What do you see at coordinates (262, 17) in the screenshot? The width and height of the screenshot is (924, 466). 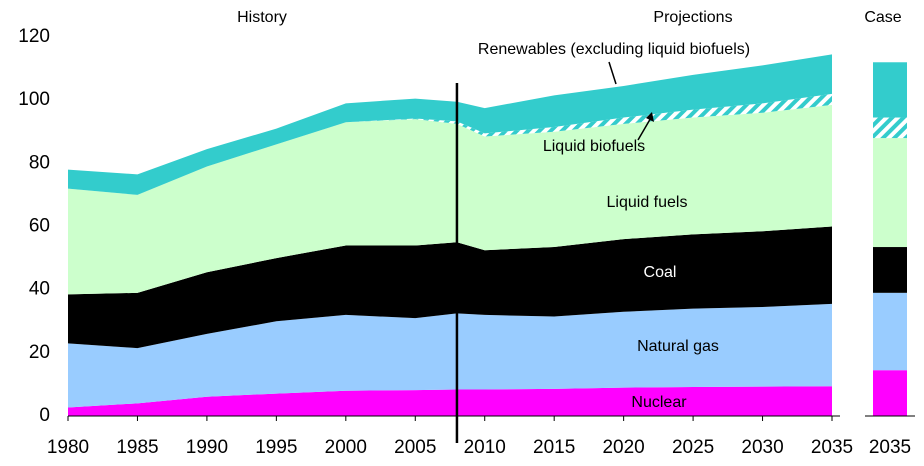 I see `annotation: History` at bounding box center [262, 17].